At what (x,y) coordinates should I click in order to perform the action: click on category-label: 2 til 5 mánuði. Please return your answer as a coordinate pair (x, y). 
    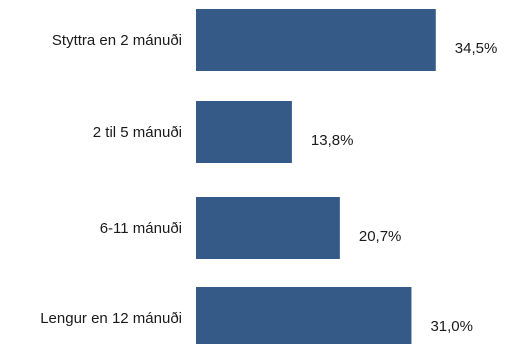
    Looking at the image, I should click on (137, 132).